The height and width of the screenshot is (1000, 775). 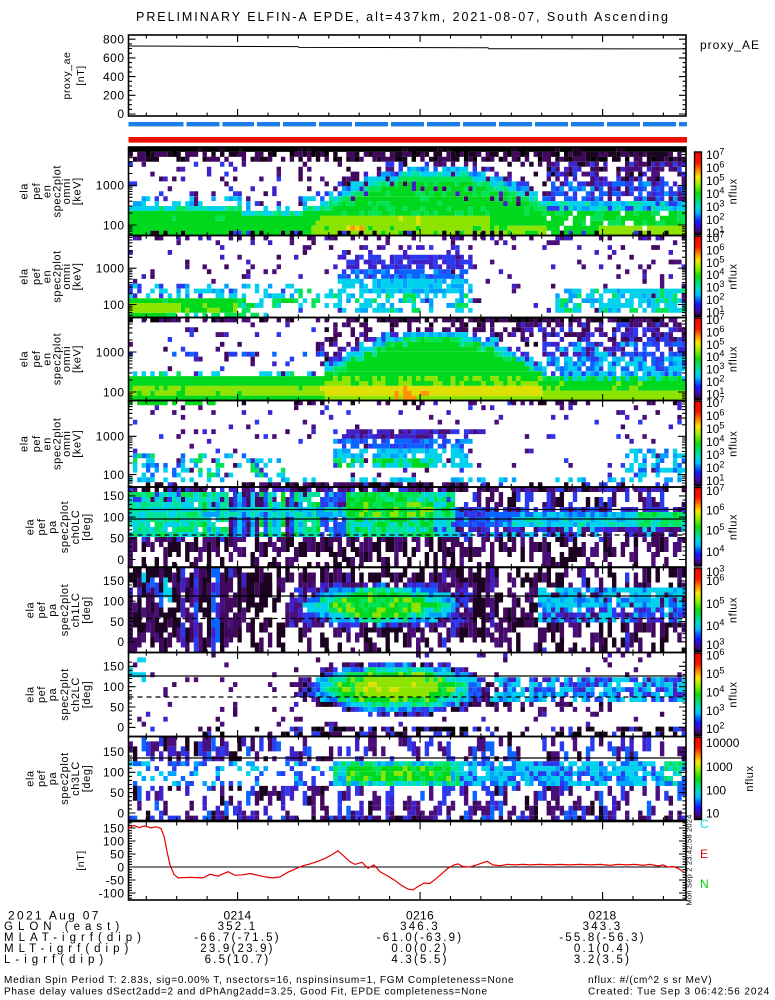 I want to click on svg-text: 0.0(0.2), so click(x=419, y=949).